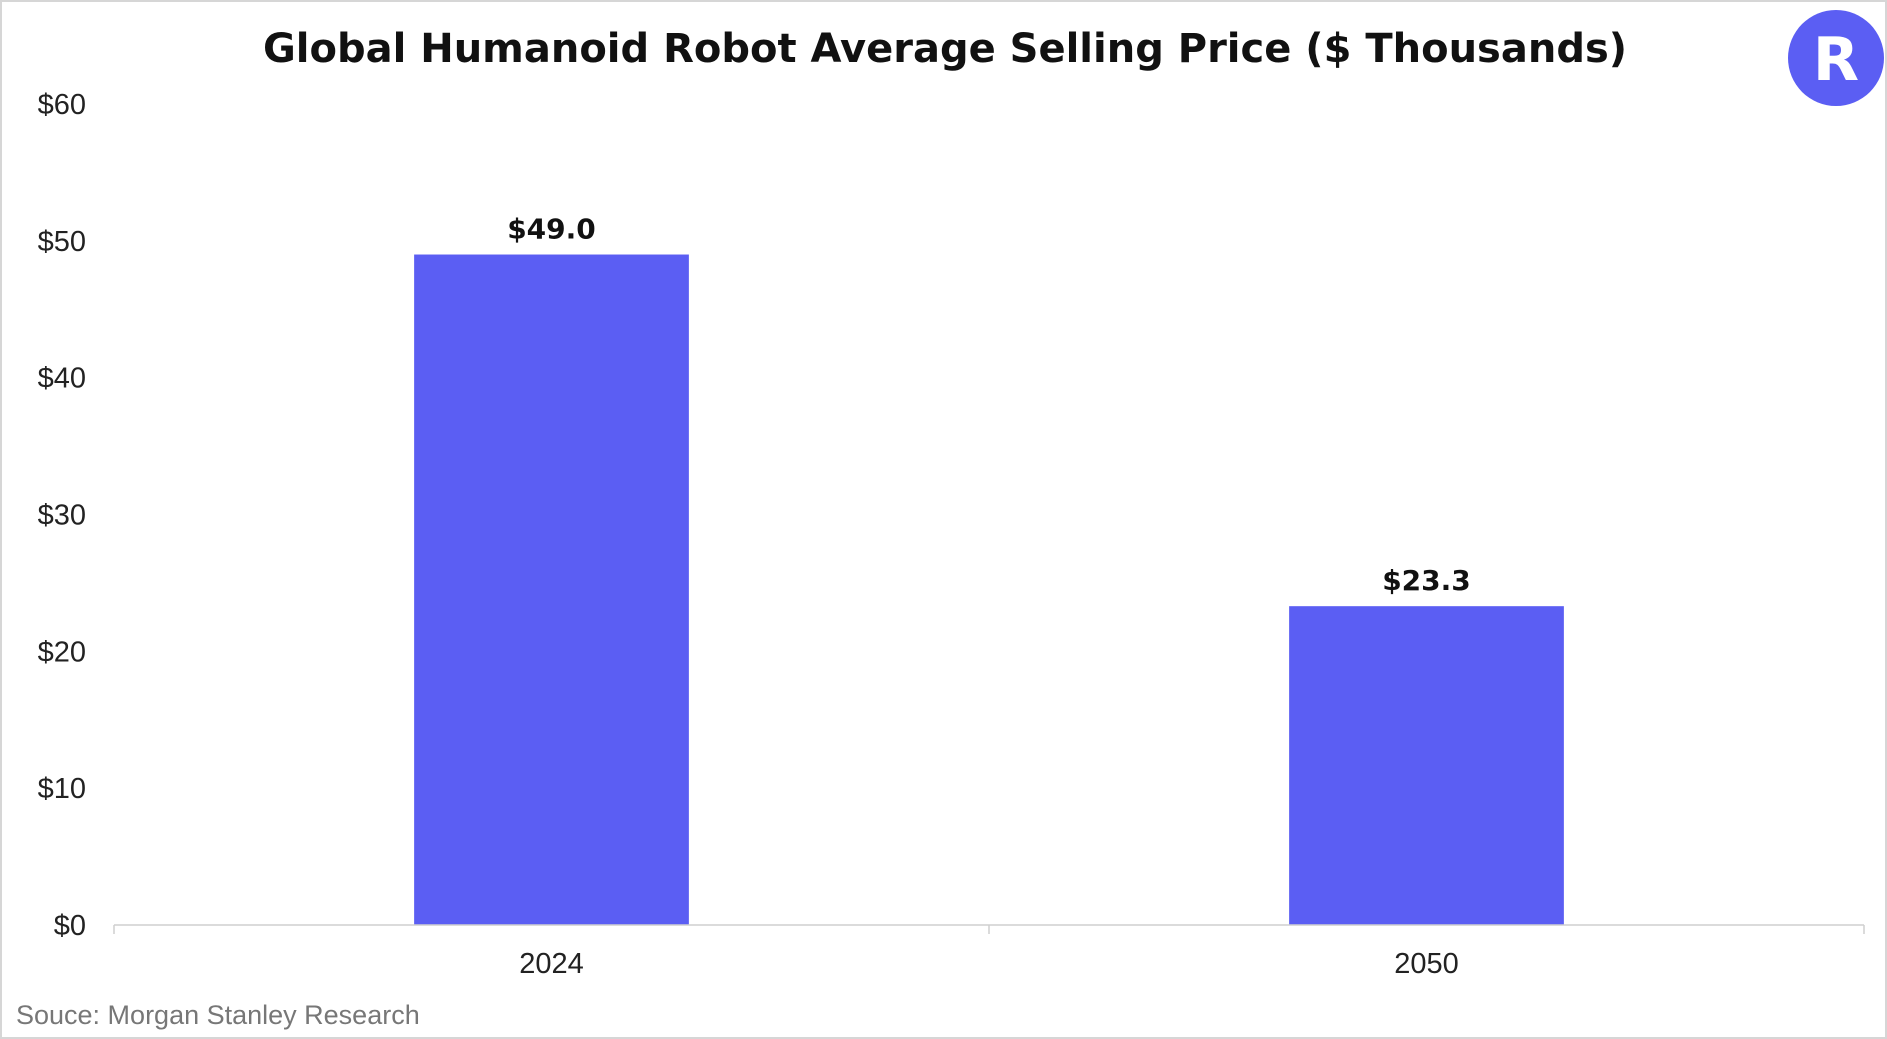  I want to click on logo-circle, so click(1836, 58).